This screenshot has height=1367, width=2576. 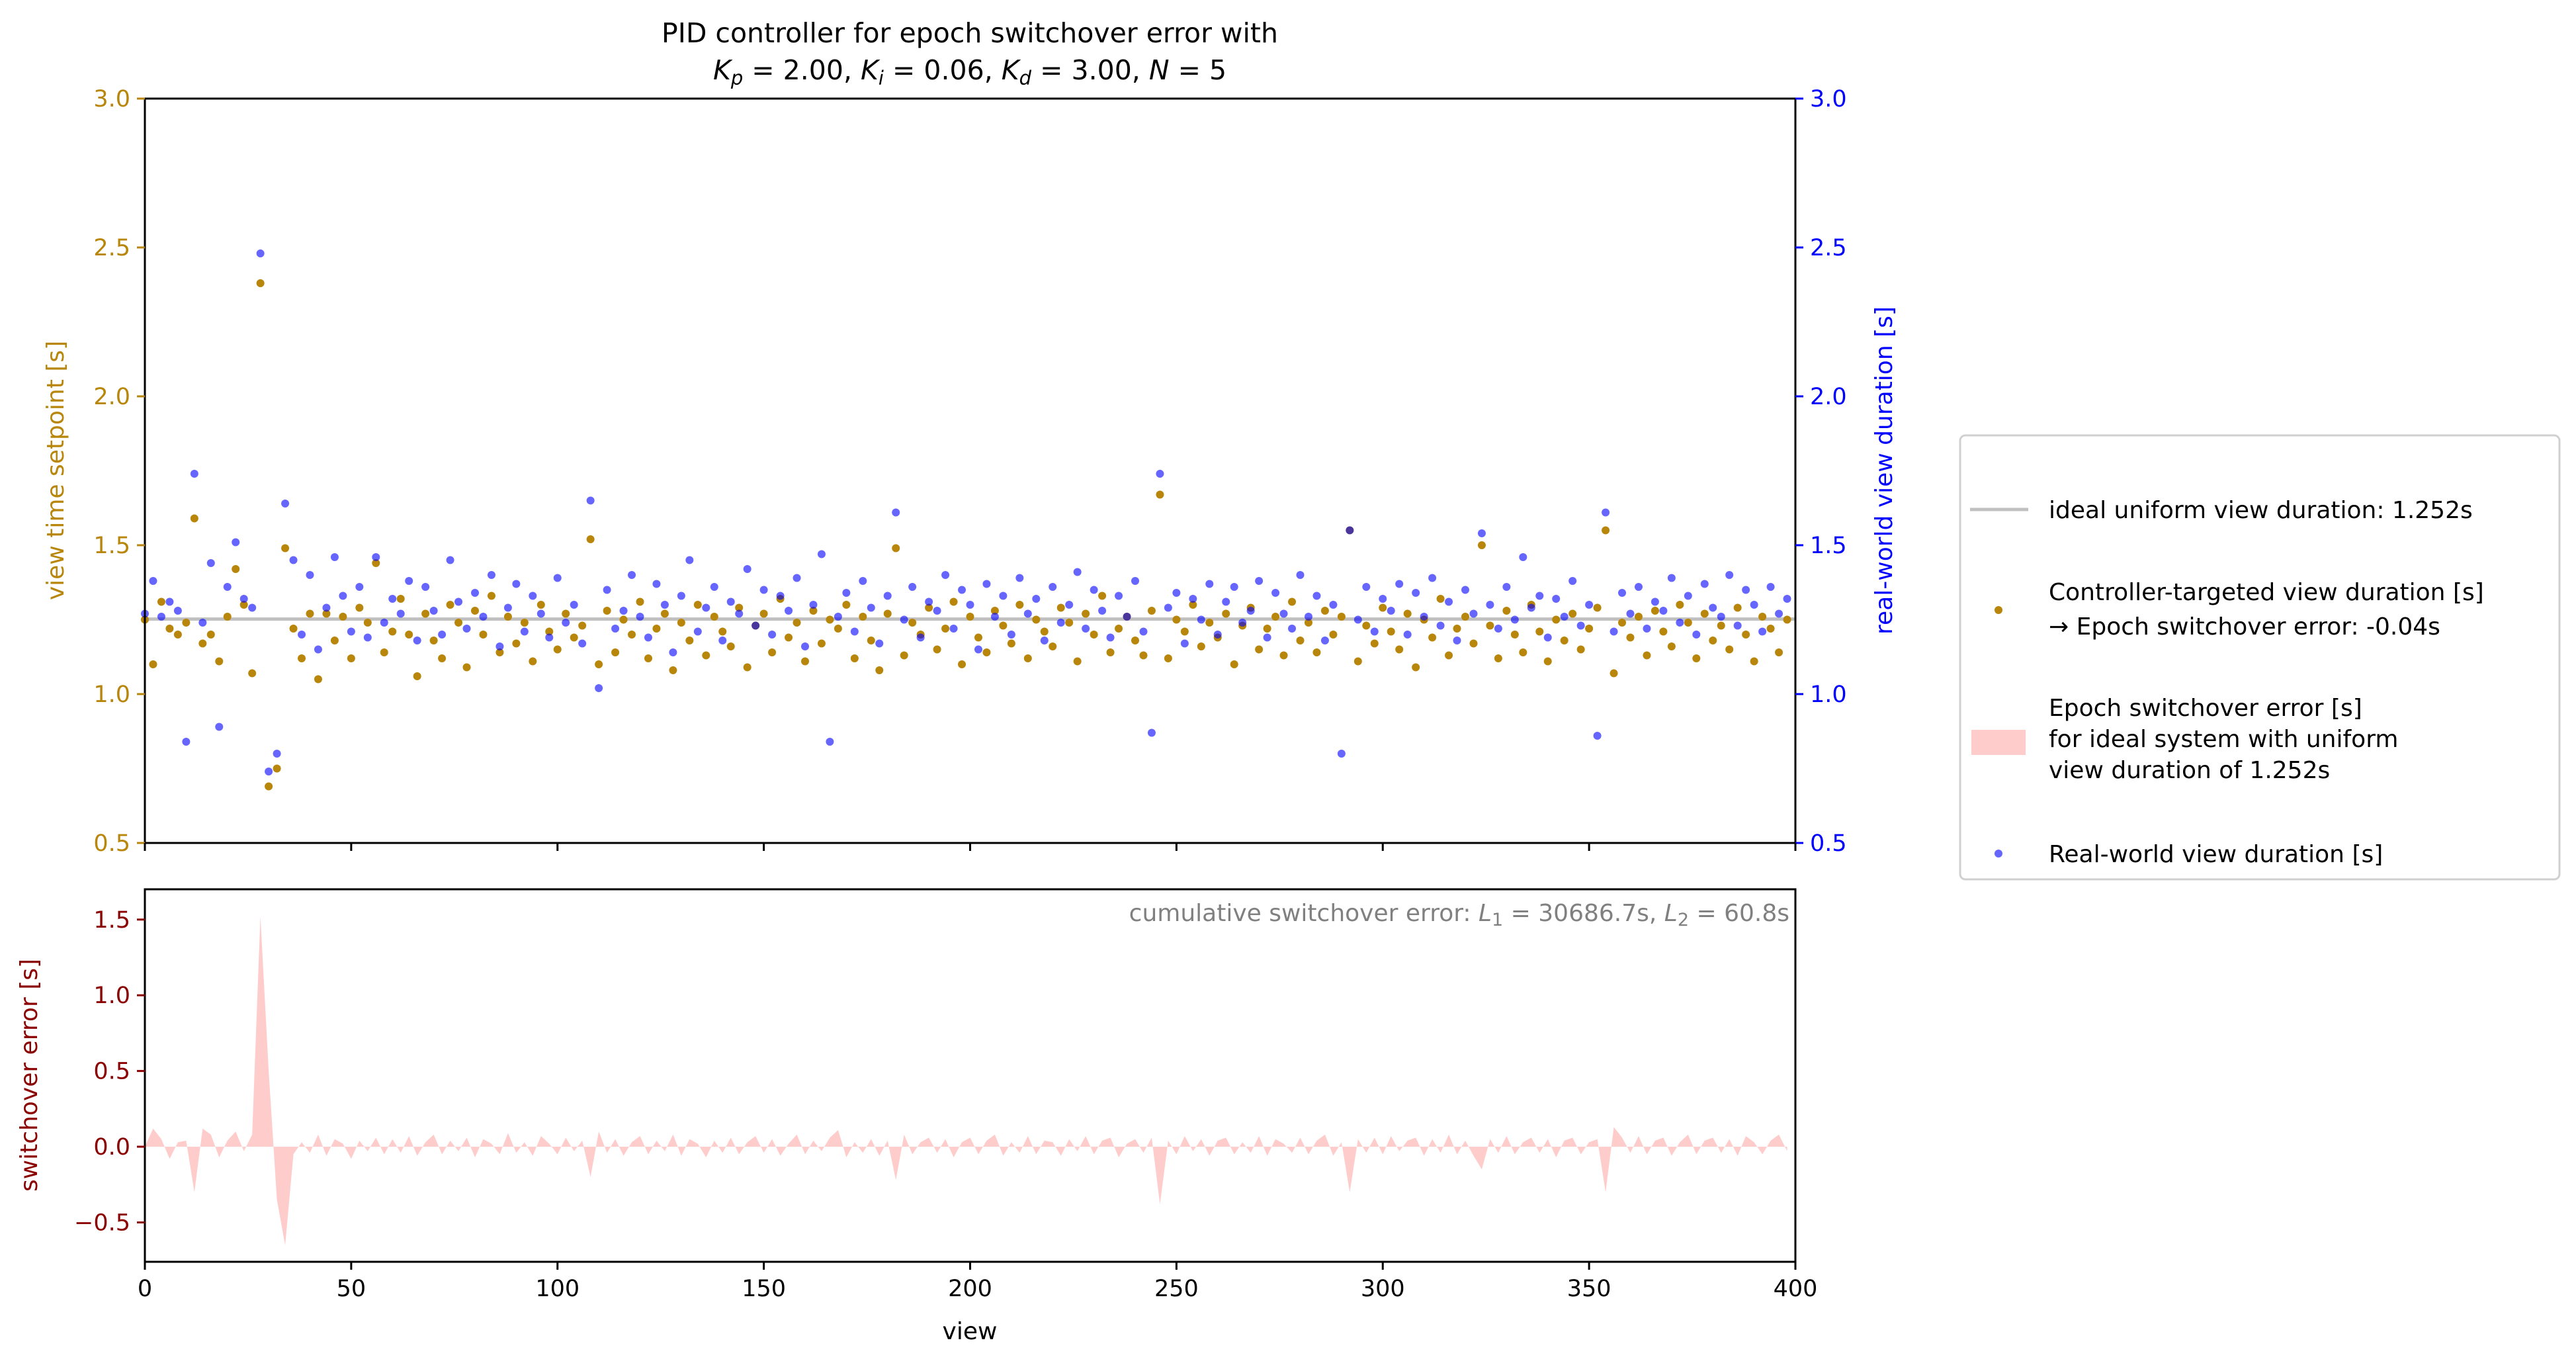 What do you see at coordinates (111, 695) in the screenshot?
I see `left-y-tick-label: 1.0` at bounding box center [111, 695].